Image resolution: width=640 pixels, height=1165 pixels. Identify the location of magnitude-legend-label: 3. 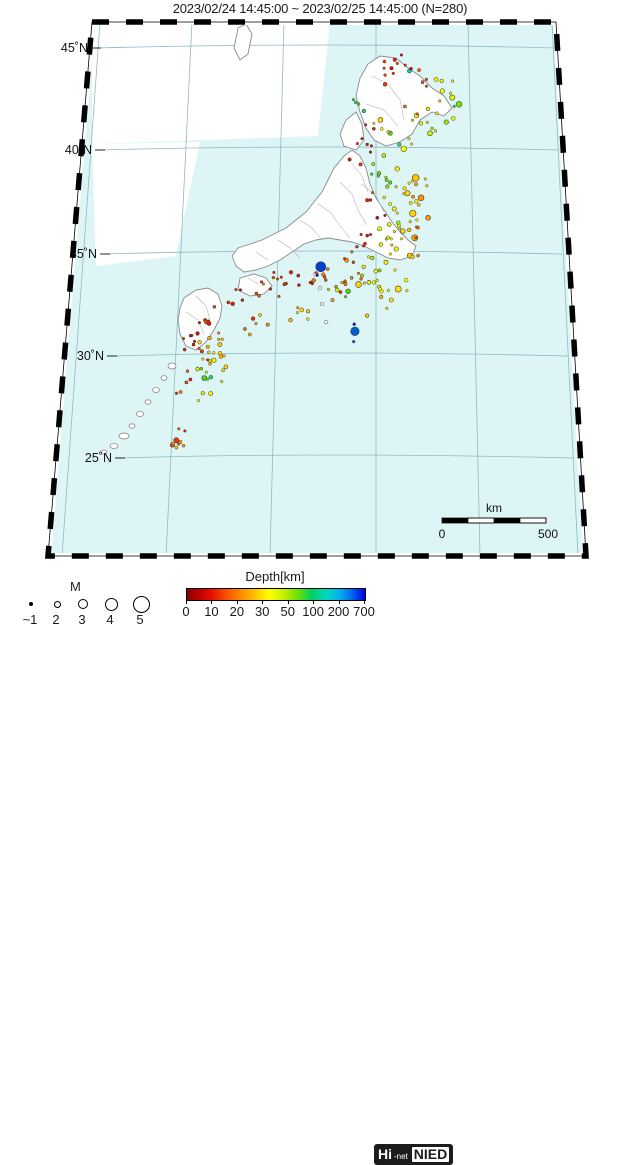
(82, 619).